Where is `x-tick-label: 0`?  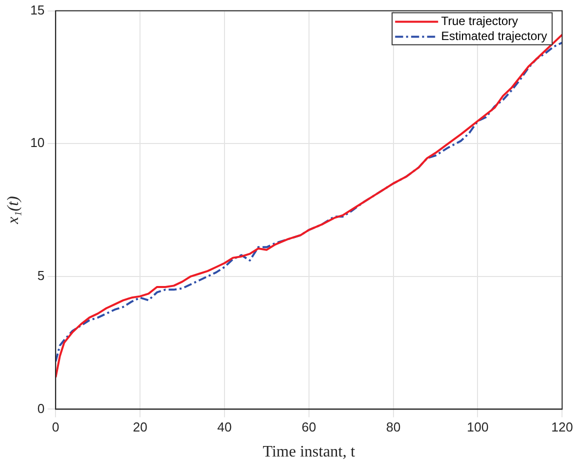 x-tick-label: 0 is located at coordinates (56, 427).